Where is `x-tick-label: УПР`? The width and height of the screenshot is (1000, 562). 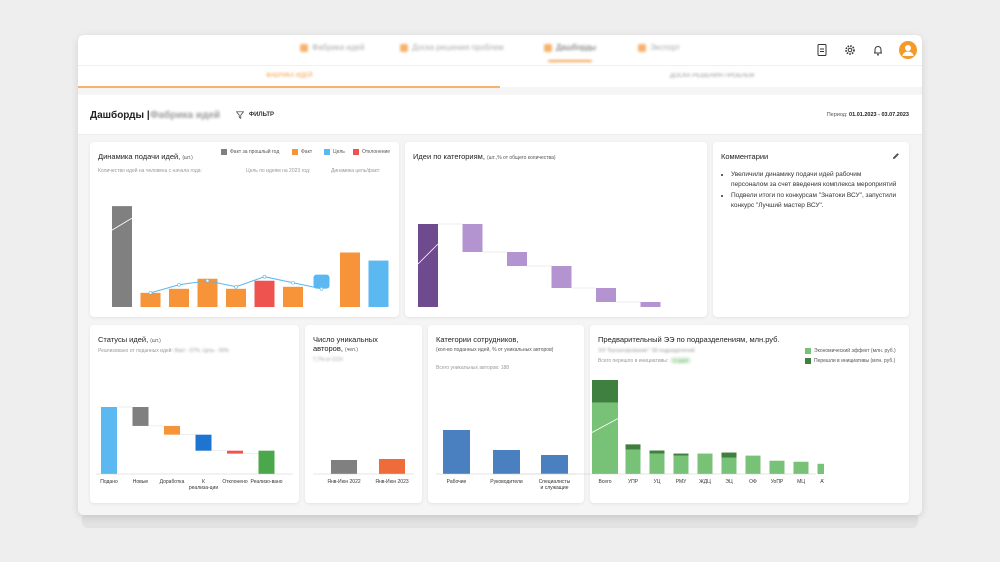 x-tick-label: УПР is located at coordinates (633, 482).